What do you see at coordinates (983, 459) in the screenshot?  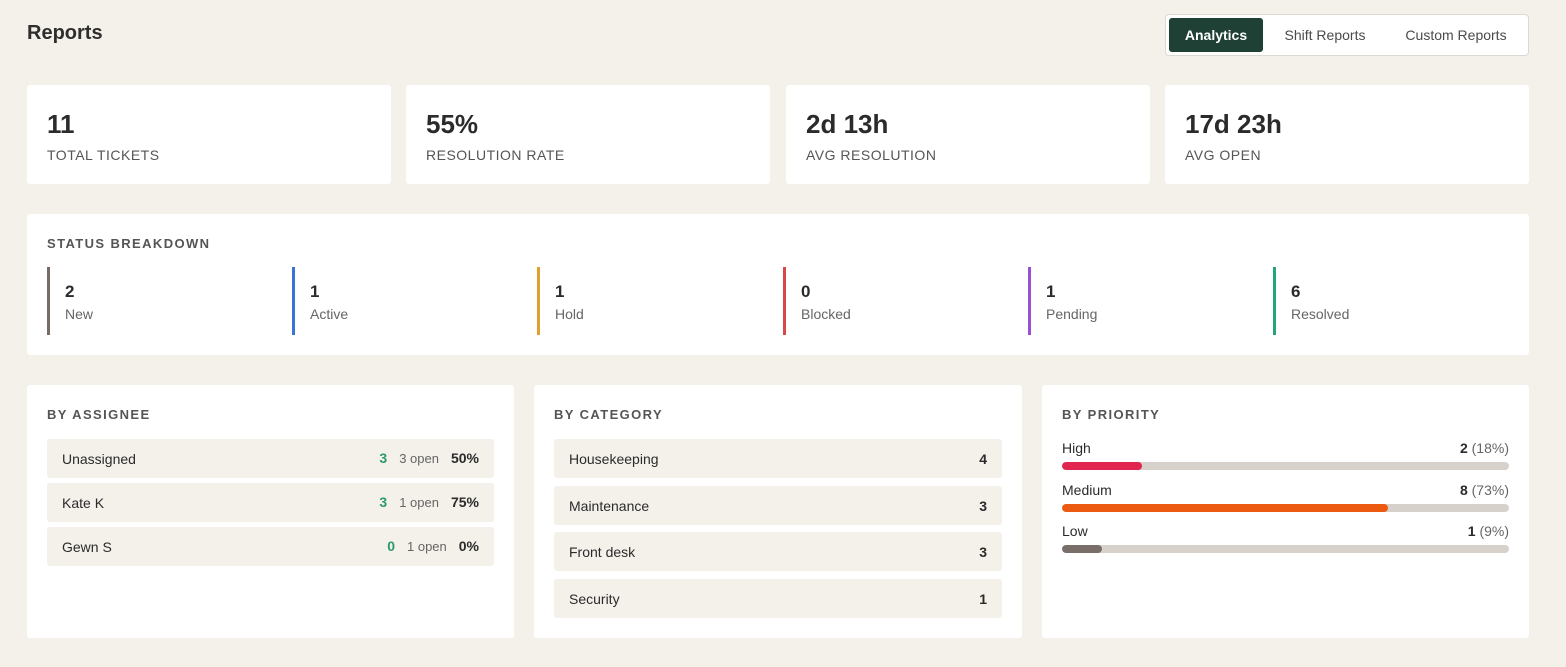 I see `category-count: 4` at bounding box center [983, 459].